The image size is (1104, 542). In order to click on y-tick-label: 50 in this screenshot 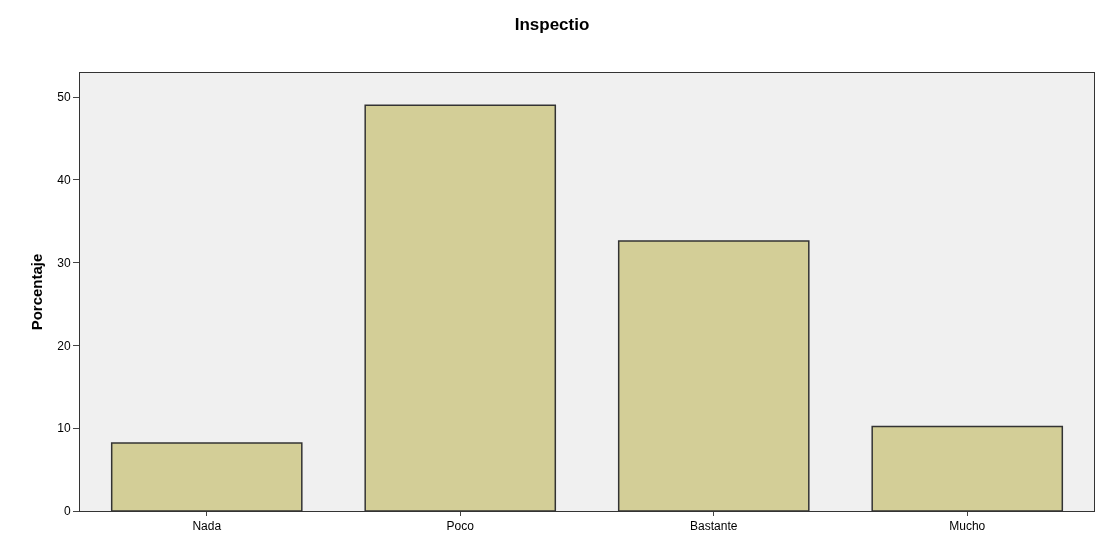, I will do `click(64, 97)`.